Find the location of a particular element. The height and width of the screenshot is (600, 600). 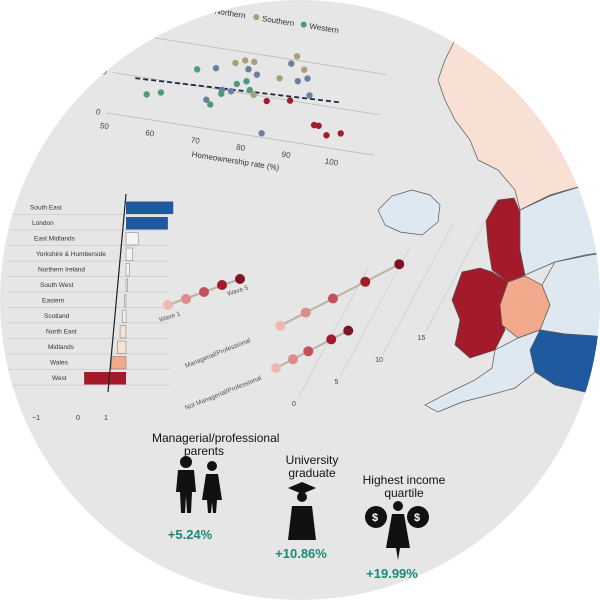

dot-x-tick: 5 is located at coordinates (337, 382).